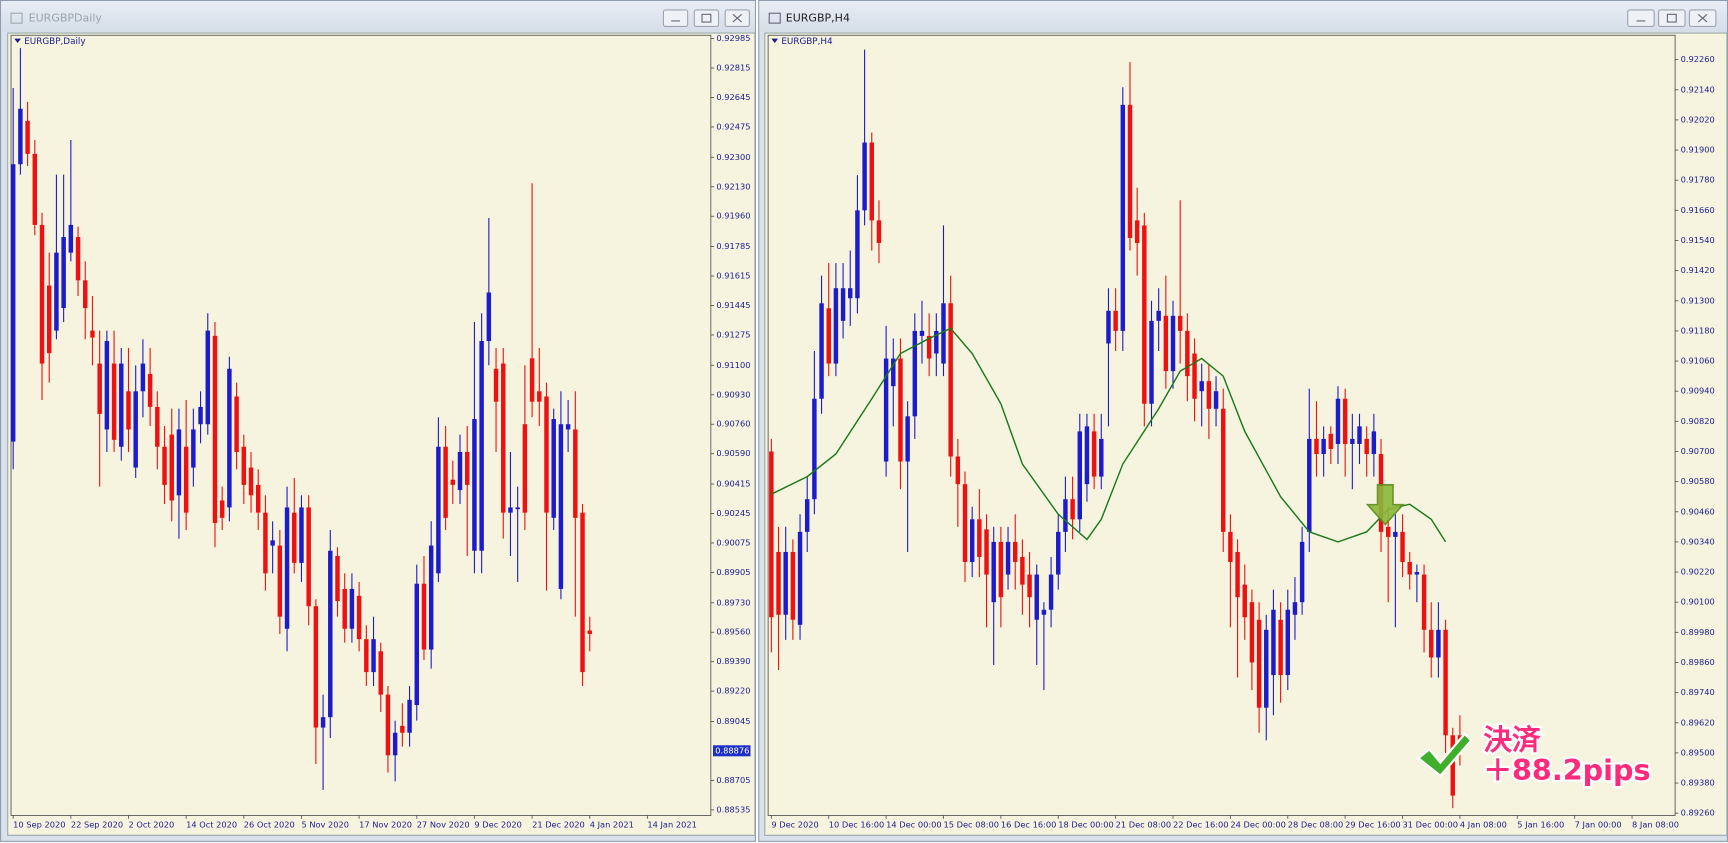 This screenshot has height=843, width=1728. Describe the element at coordinates (1698, 391) in the screenshot. I see `y-tick-label: 0.90940` at that location.